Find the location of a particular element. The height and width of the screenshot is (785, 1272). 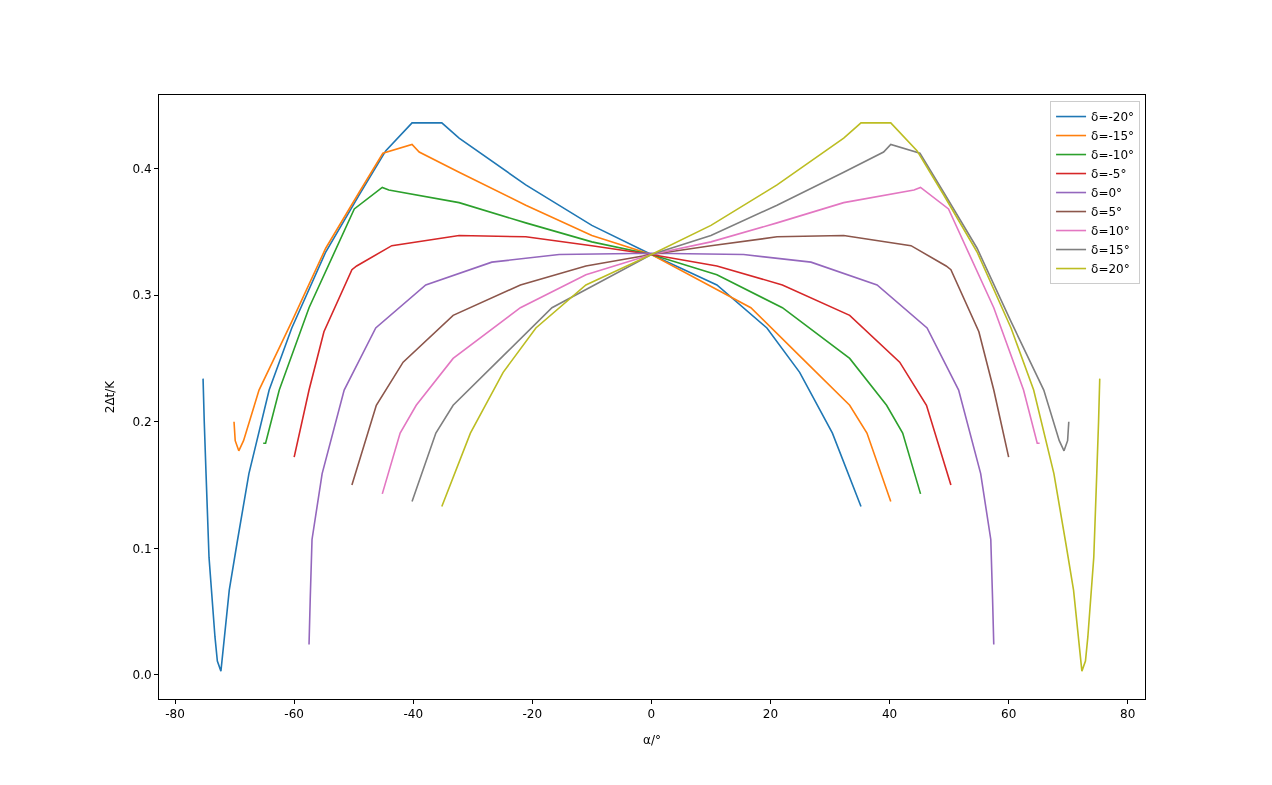

x-tick-label: 80 is located at coordinates (1128, 714).